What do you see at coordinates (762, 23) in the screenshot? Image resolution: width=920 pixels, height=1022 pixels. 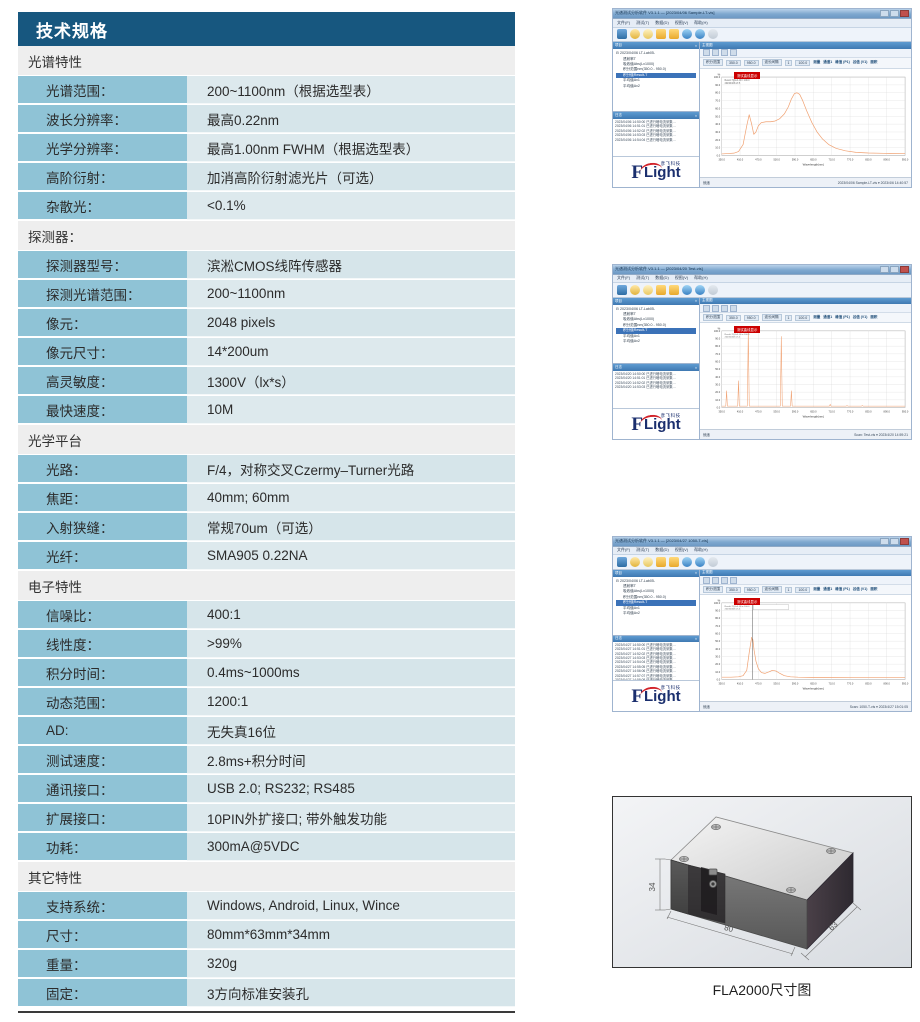 I see `menubar-1: 文件(F) 测试(T) 数据(D) 视图(V) 帮助(H)` at bounding box center [762, 23].